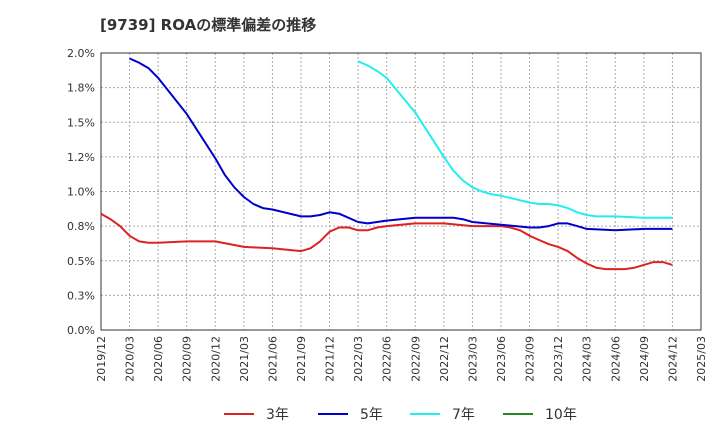 The width and height of the screenshot is (720, 440). What do you see at coordinates (615, 359) in the screenshot?
I see `x-tick-label: 2024/06` at bounding box center [615, 359].